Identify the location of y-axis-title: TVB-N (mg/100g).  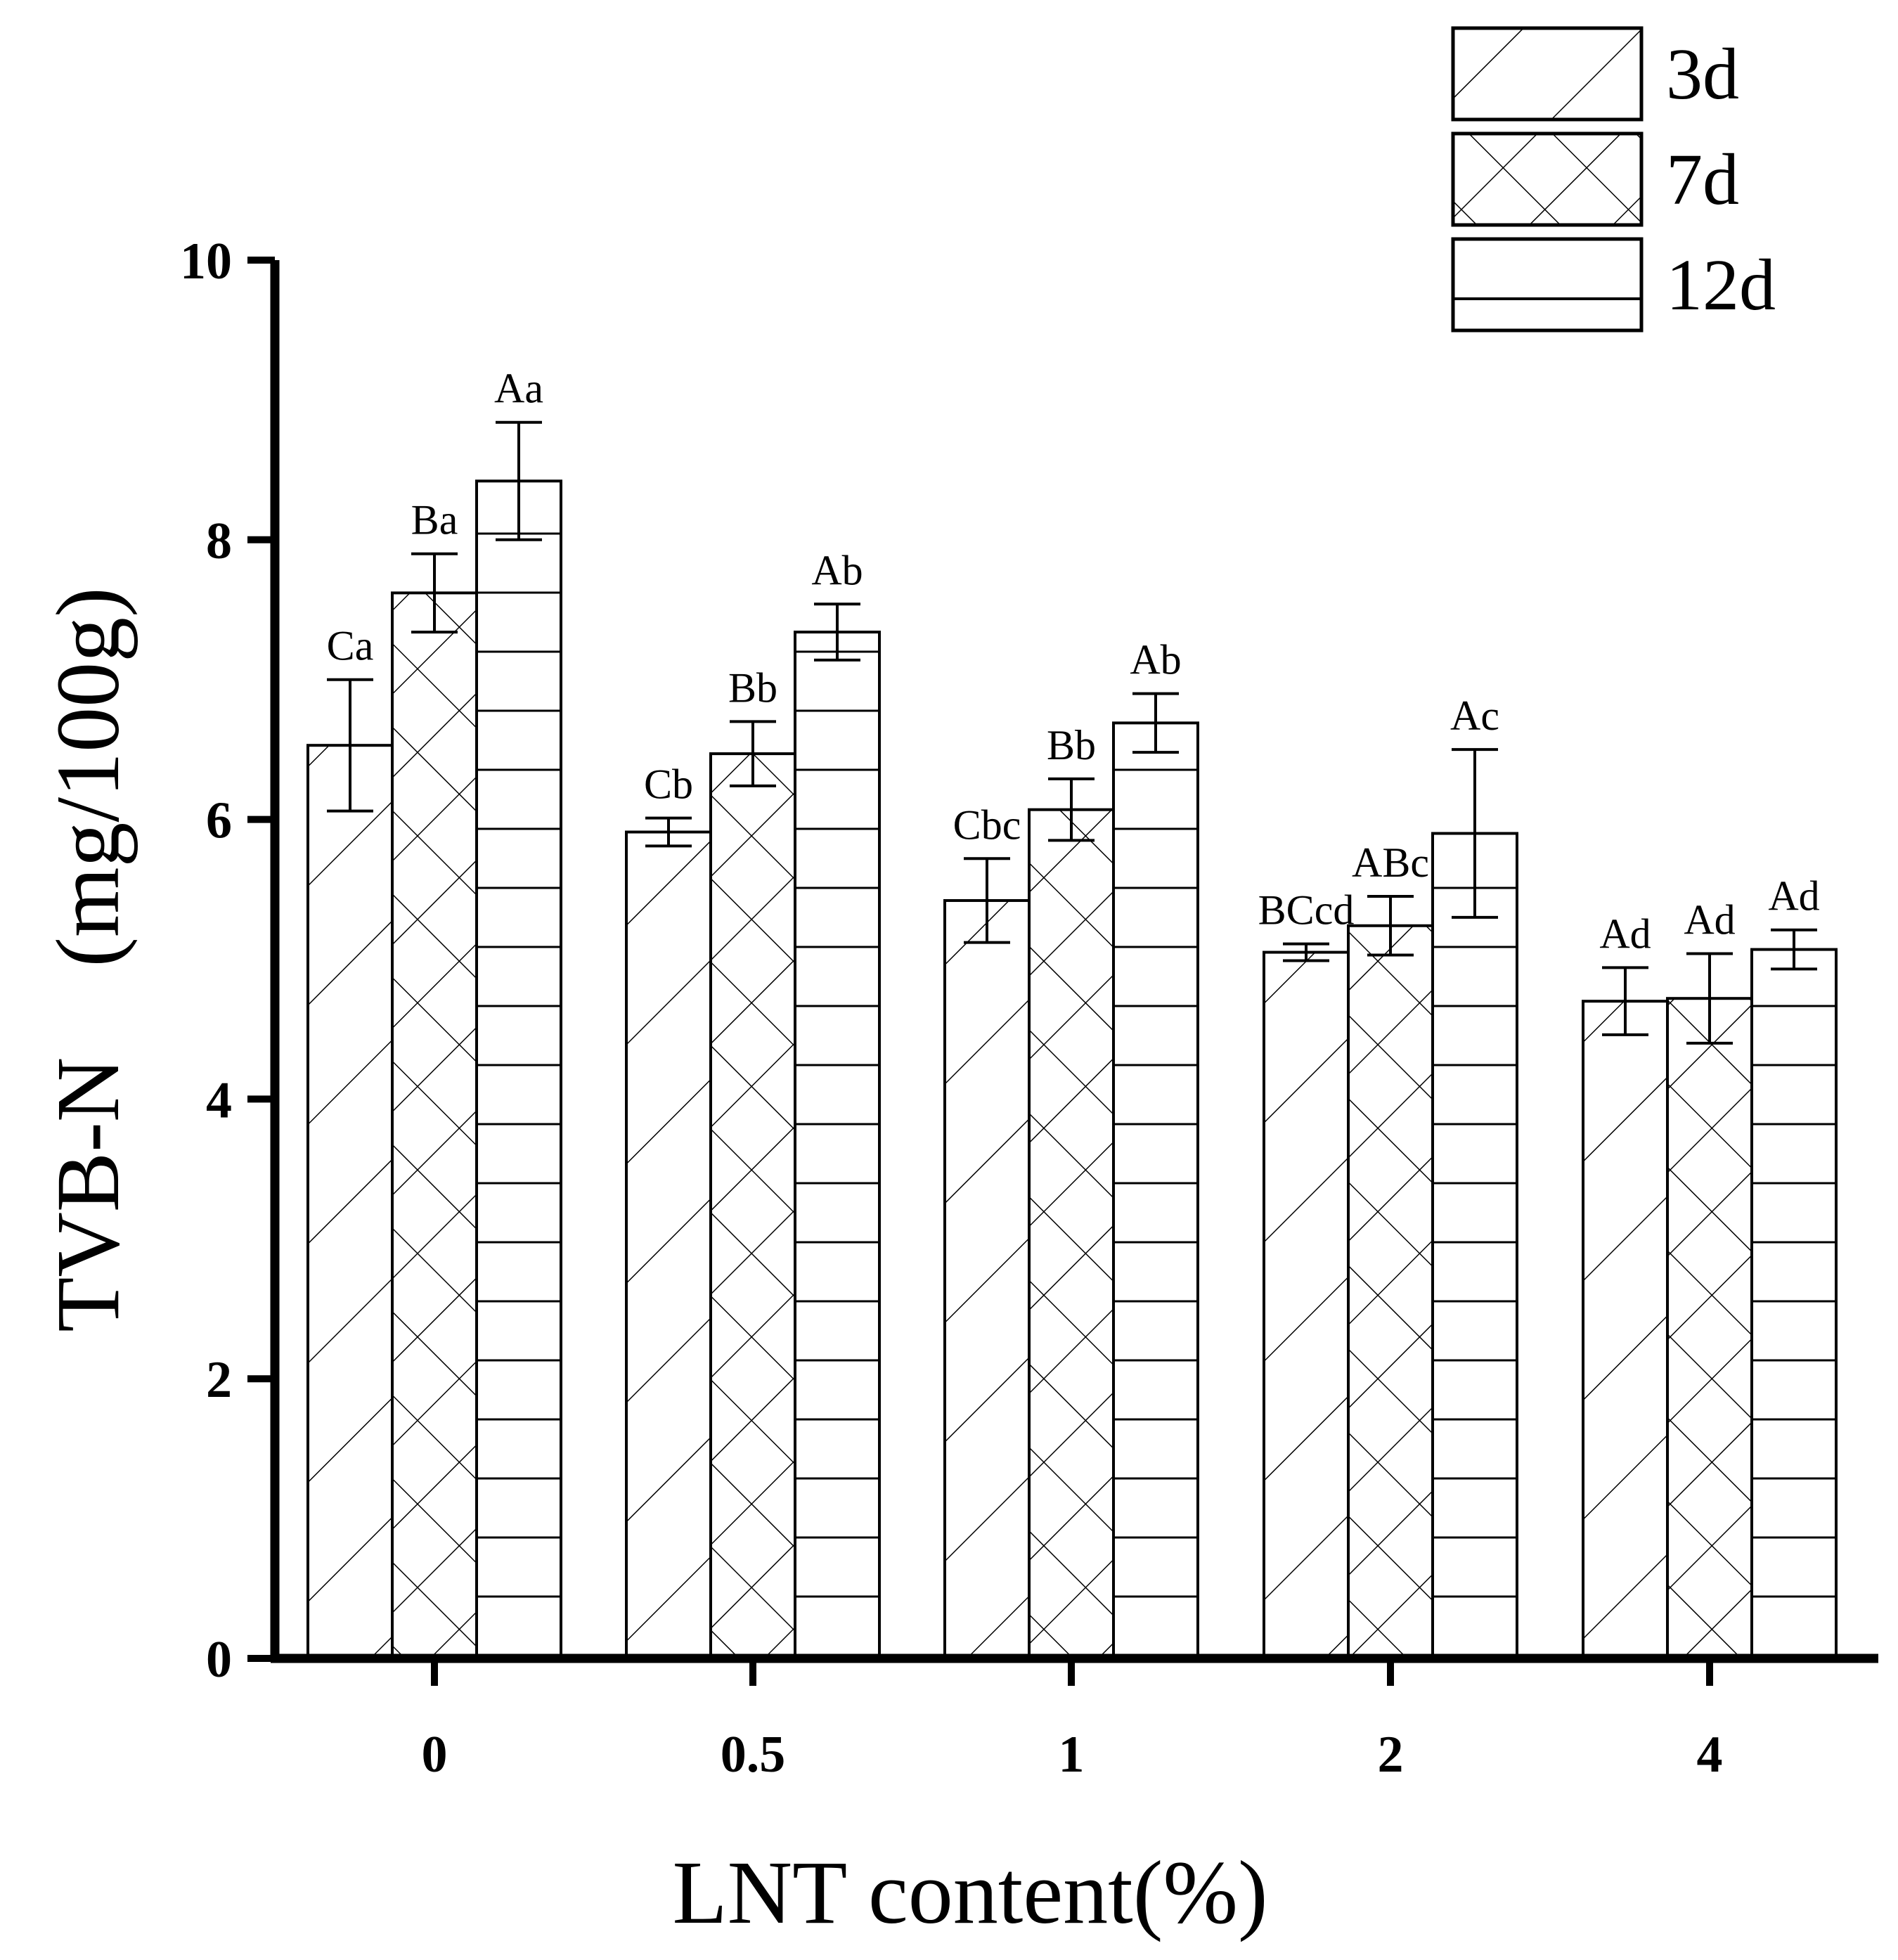
(88, 959).